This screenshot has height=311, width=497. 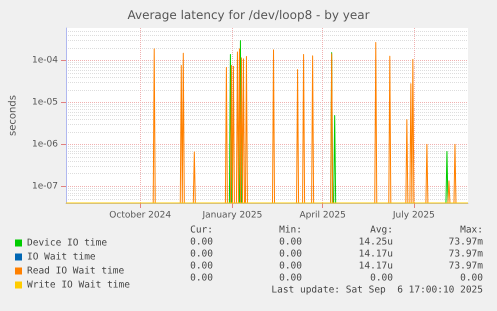 What do you see at coordinates (67, 243) in the screenshot?
I see `legend-label: Device IO time` at bounding box center [67, 243].